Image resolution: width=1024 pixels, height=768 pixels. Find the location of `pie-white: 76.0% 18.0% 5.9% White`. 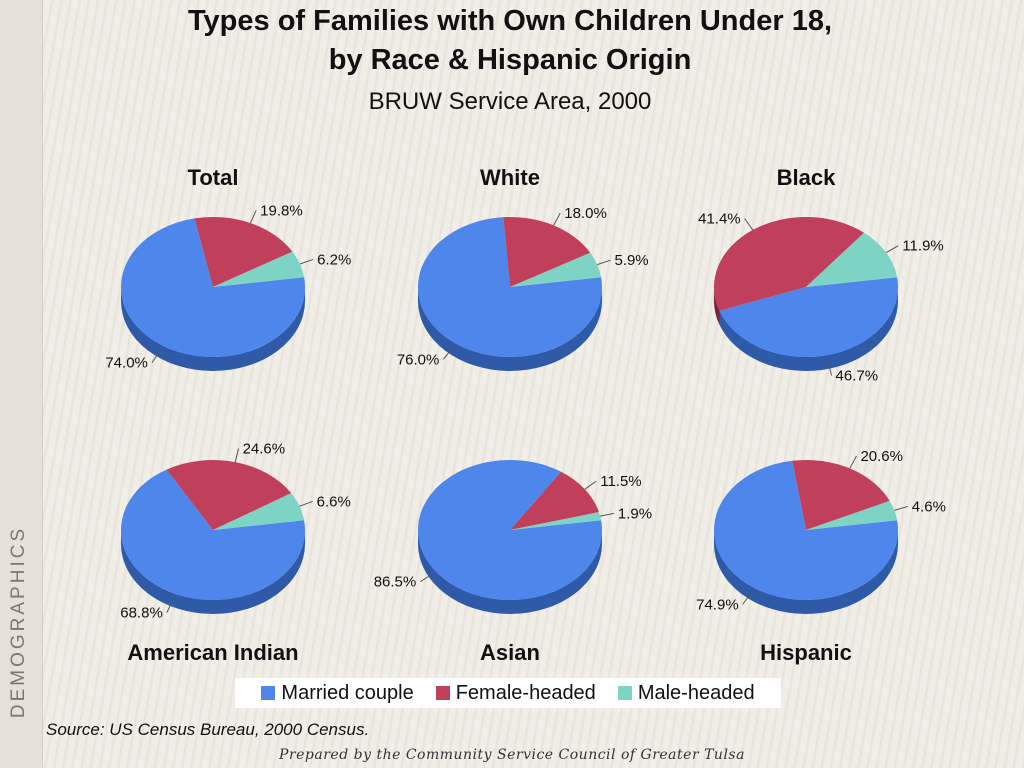

pie-white: 76.0% 18.0% 5.9% White is located at coordinates (523, 268).